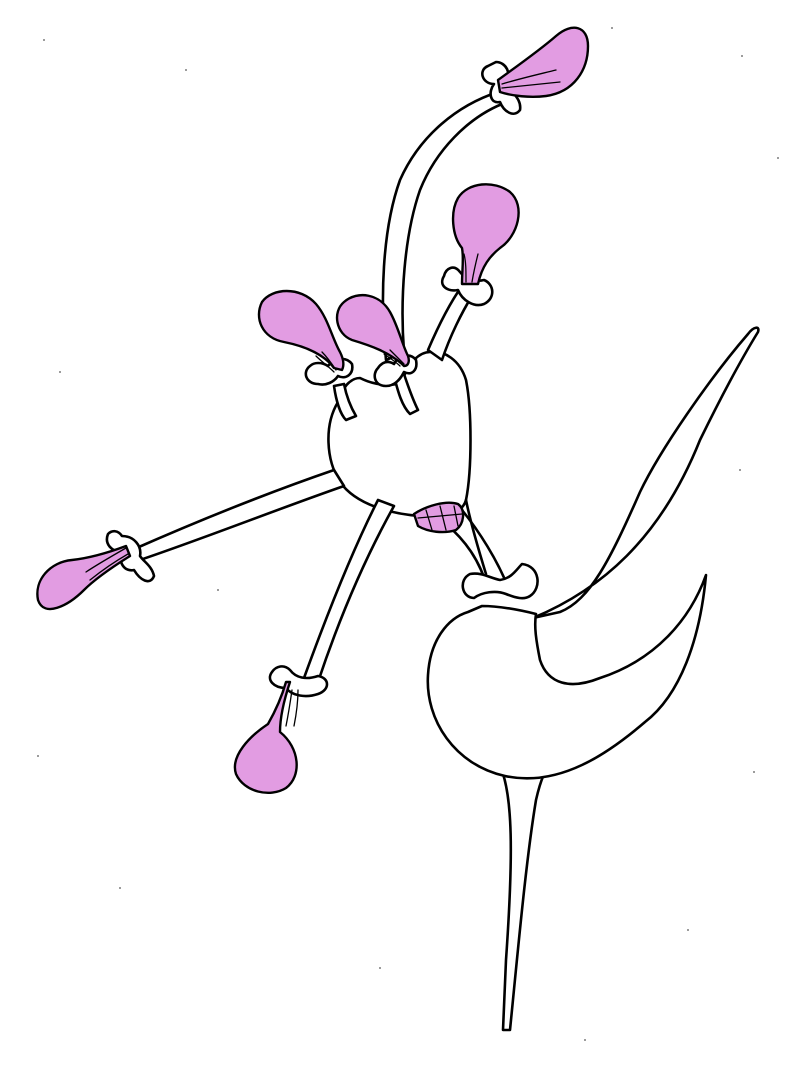  What do you see at coordinates (567, 676) in the screenshot?
I see `lower-sac` at bounding box center [567, 676].